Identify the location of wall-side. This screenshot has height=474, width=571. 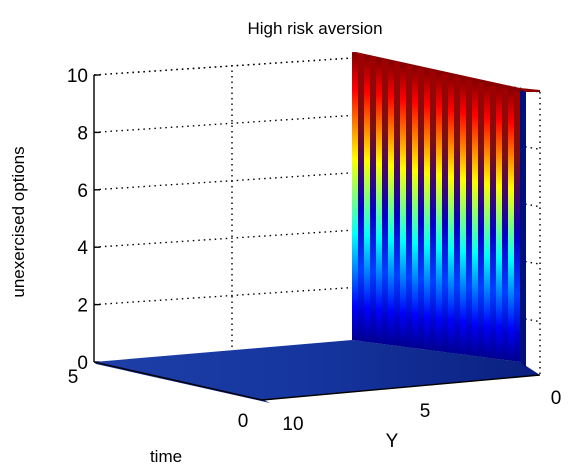
(523, 229).